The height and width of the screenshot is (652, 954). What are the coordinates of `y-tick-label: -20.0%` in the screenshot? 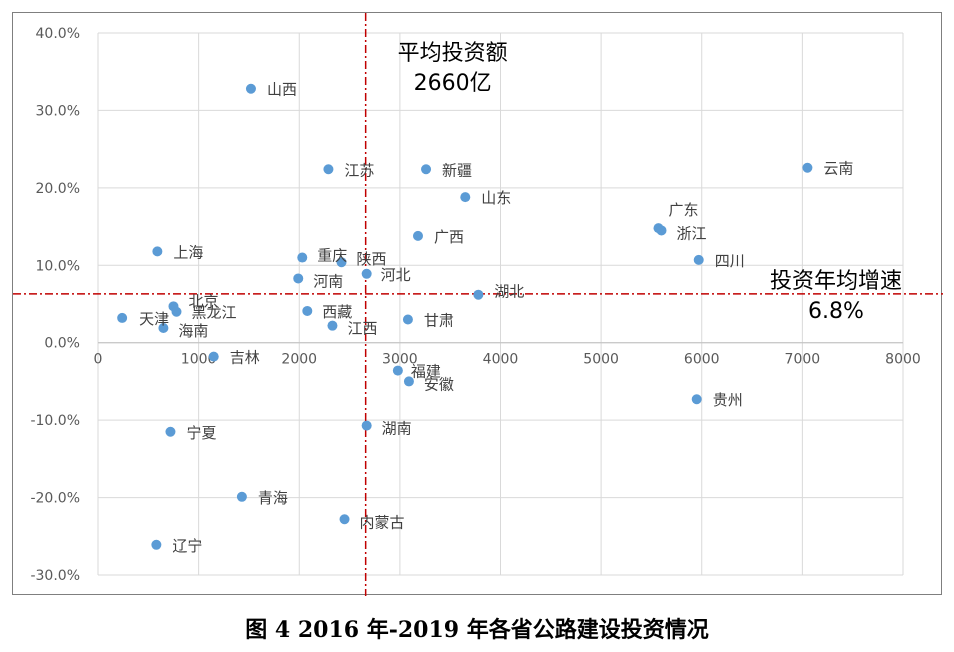 It's located at (55, 499).